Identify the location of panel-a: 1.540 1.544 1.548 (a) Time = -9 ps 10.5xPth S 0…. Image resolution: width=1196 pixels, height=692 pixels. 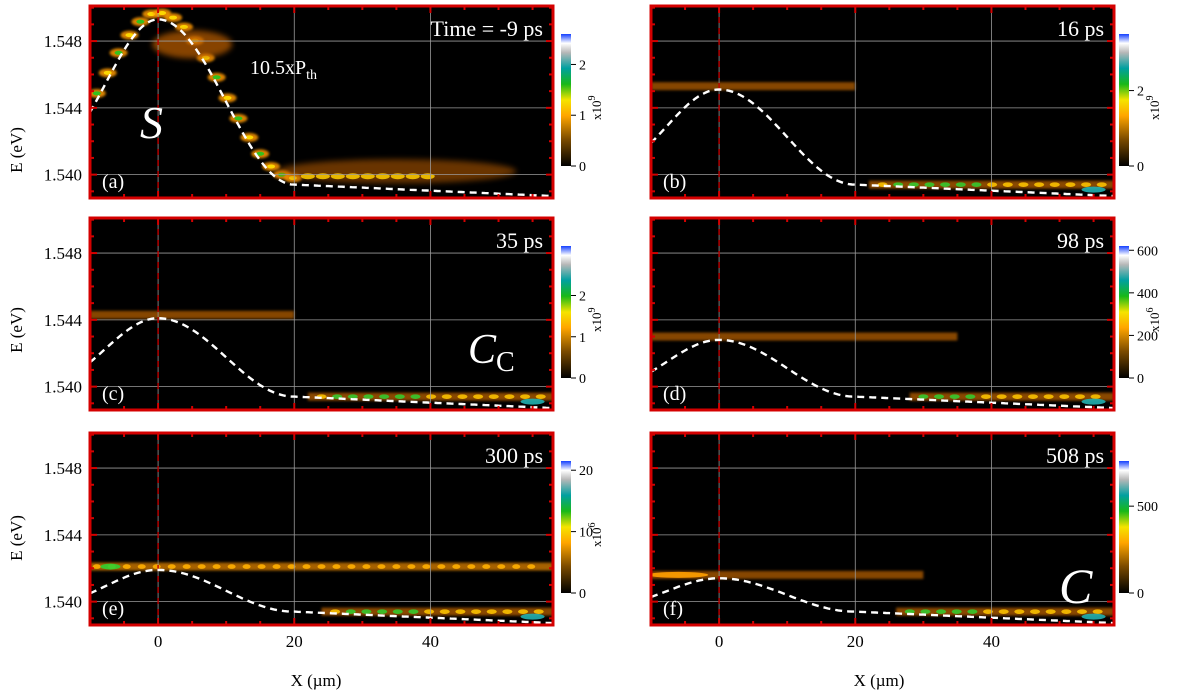
(324, 102).